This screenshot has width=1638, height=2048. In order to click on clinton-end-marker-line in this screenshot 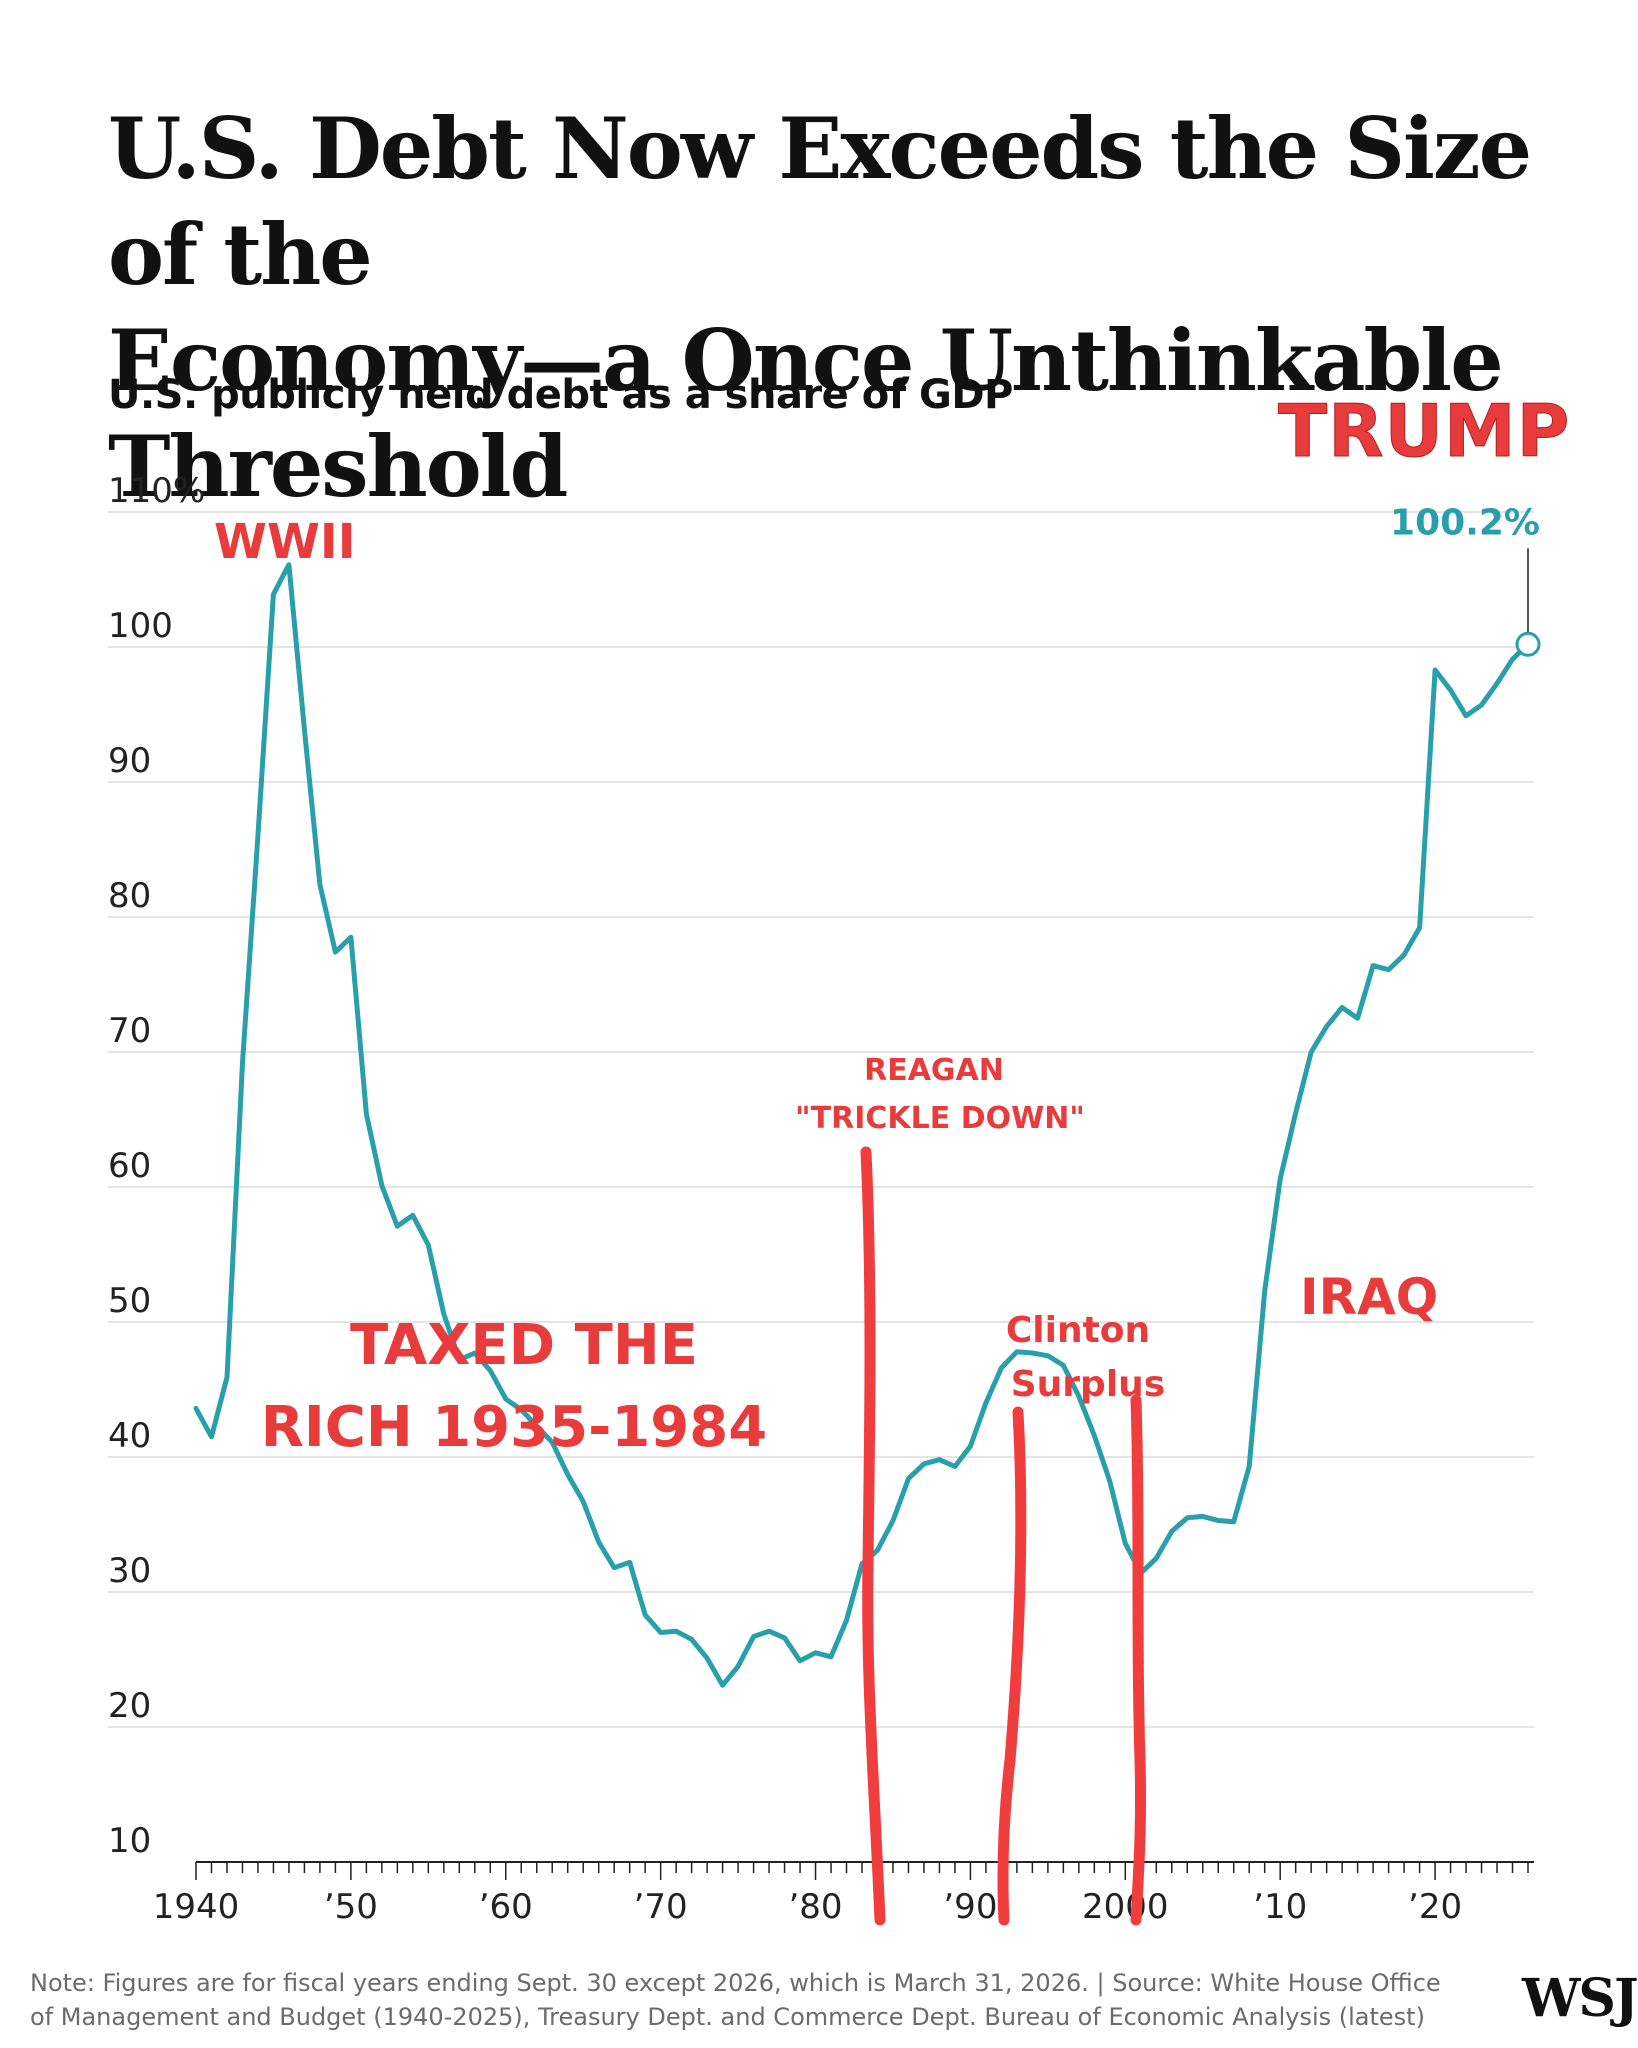, I will do `click(1138, 1660)`.